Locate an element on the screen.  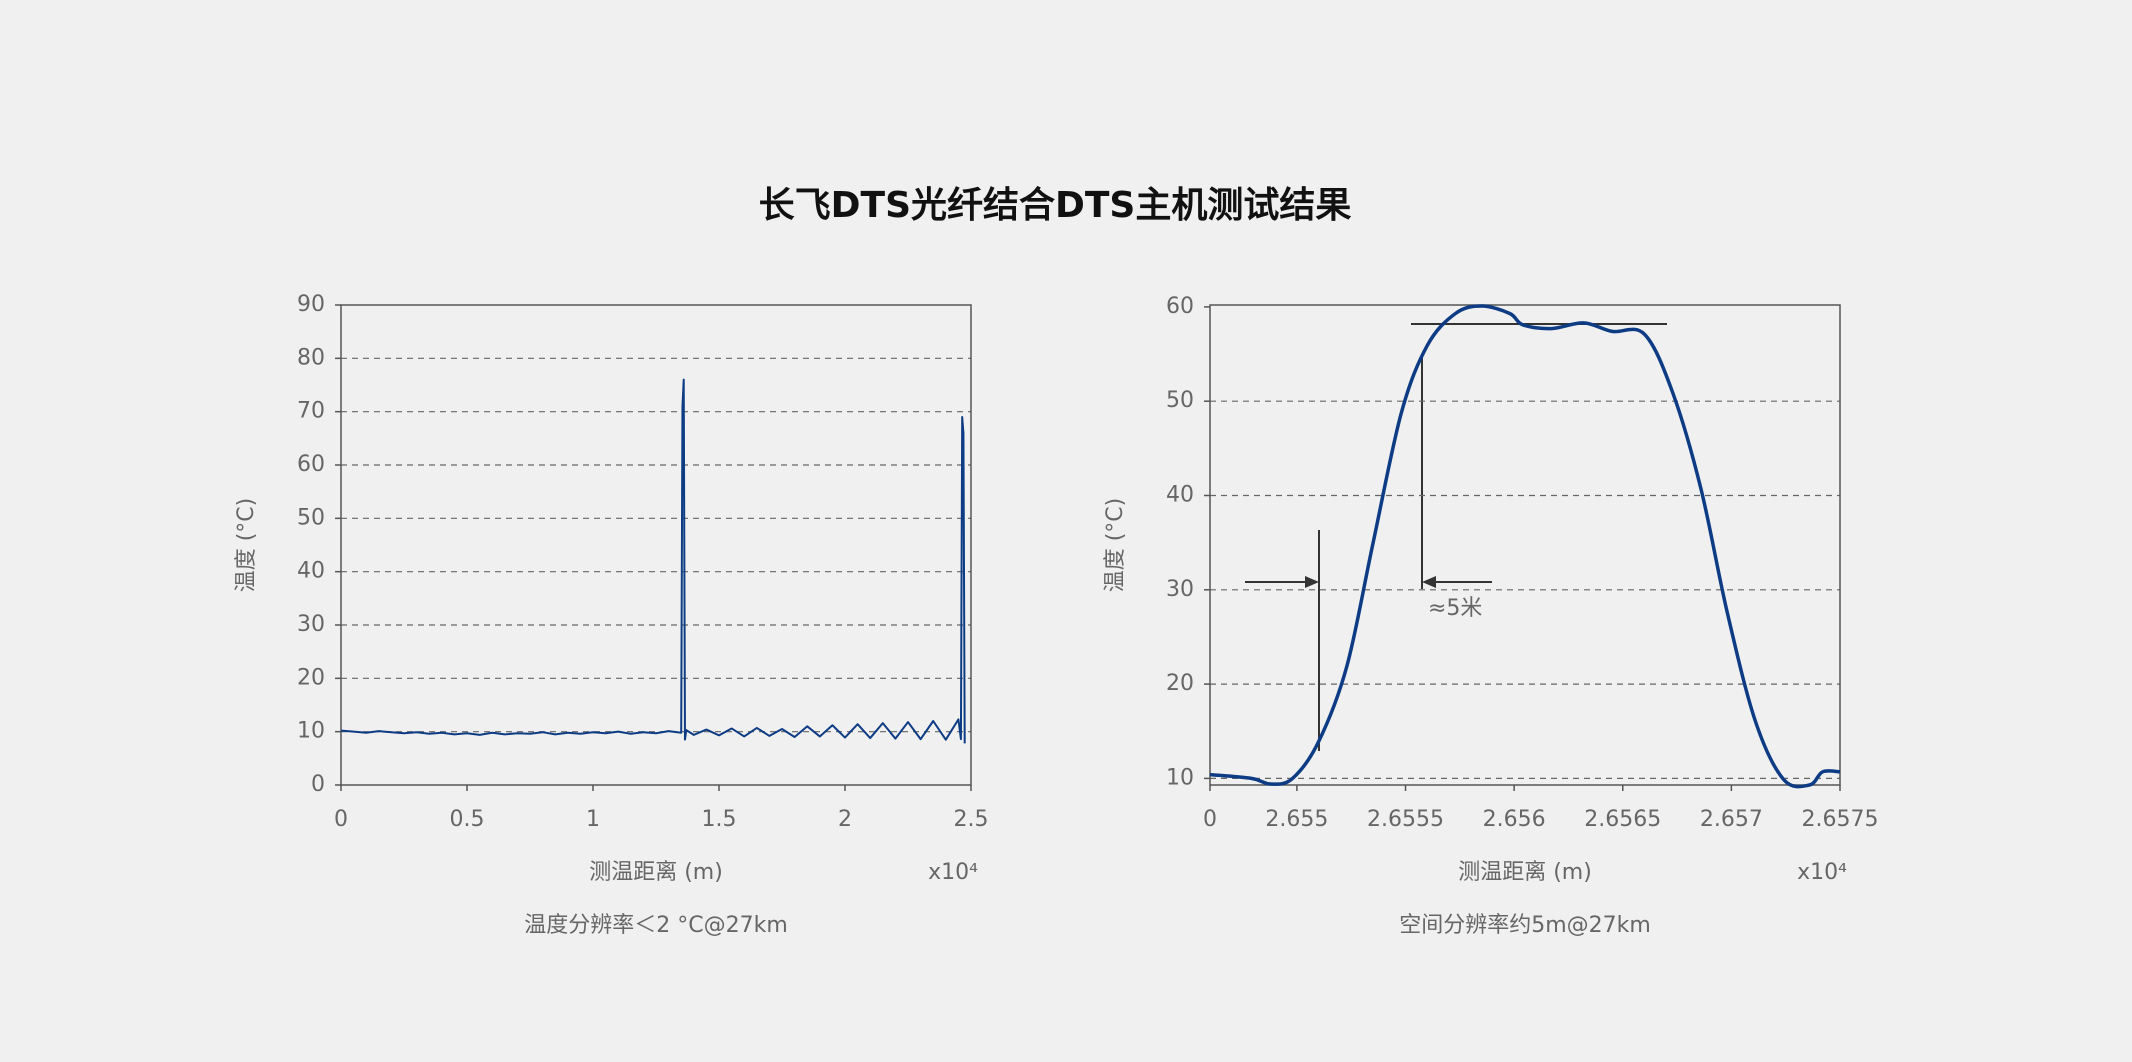
x-tick-label: 1 is located at coordinates (593, 819).